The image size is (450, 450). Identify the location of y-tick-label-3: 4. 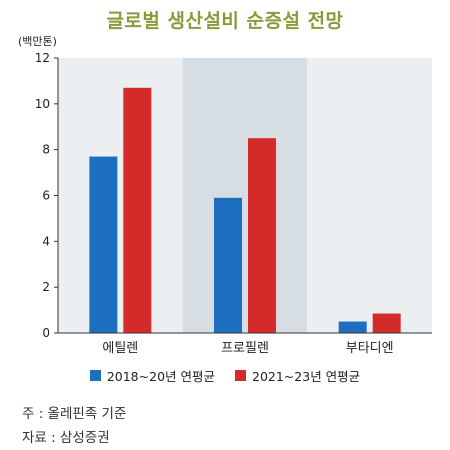
(46, 241).